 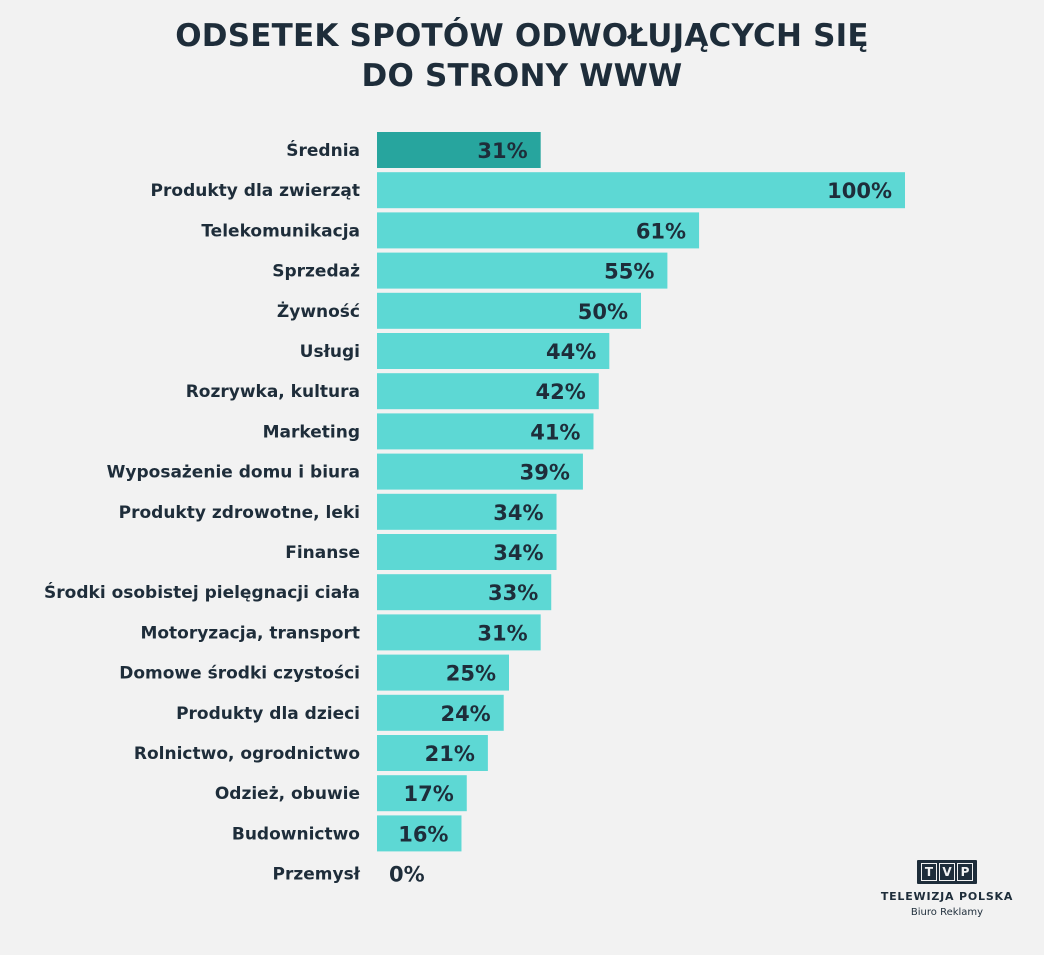 I want to click on value-label: 55%, so click(x=629, y=272).